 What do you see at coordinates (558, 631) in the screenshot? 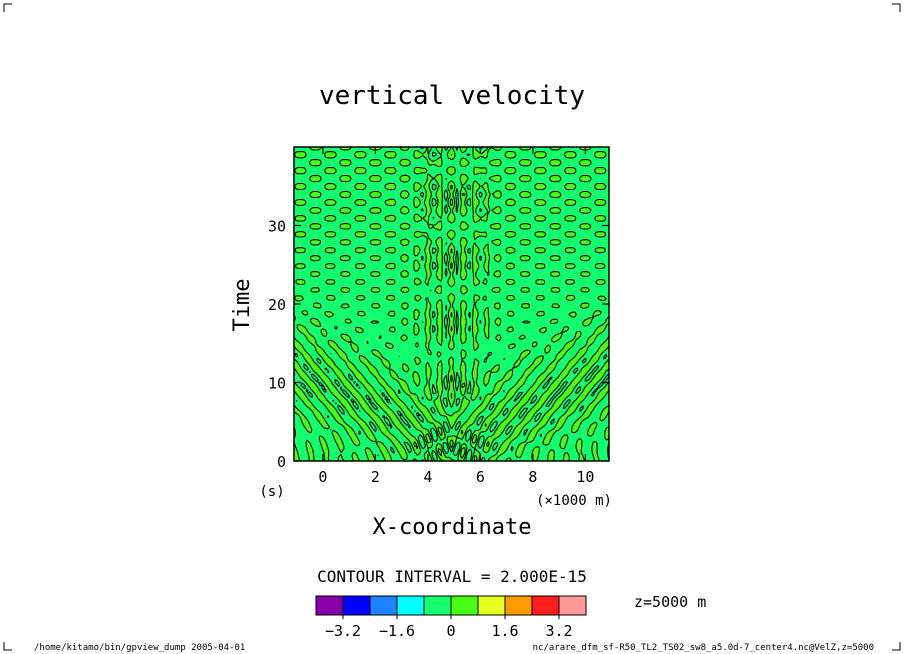
I see `colorbar-label: 3.2` at bounding box center [558, 631].